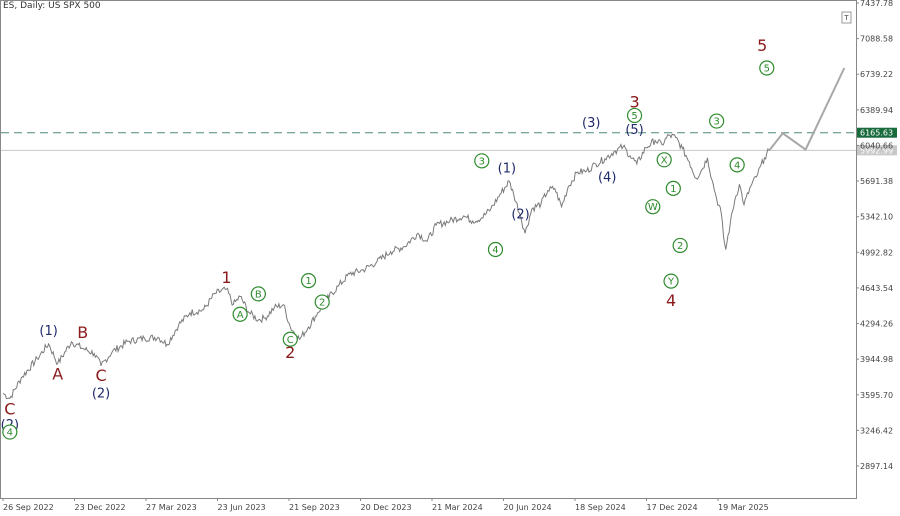 The image size is (900, 516). What do you see at coordinates (101, 393) in the screenshot?
I see `wave-label-text: (2)` at bounding box center [101, 393].